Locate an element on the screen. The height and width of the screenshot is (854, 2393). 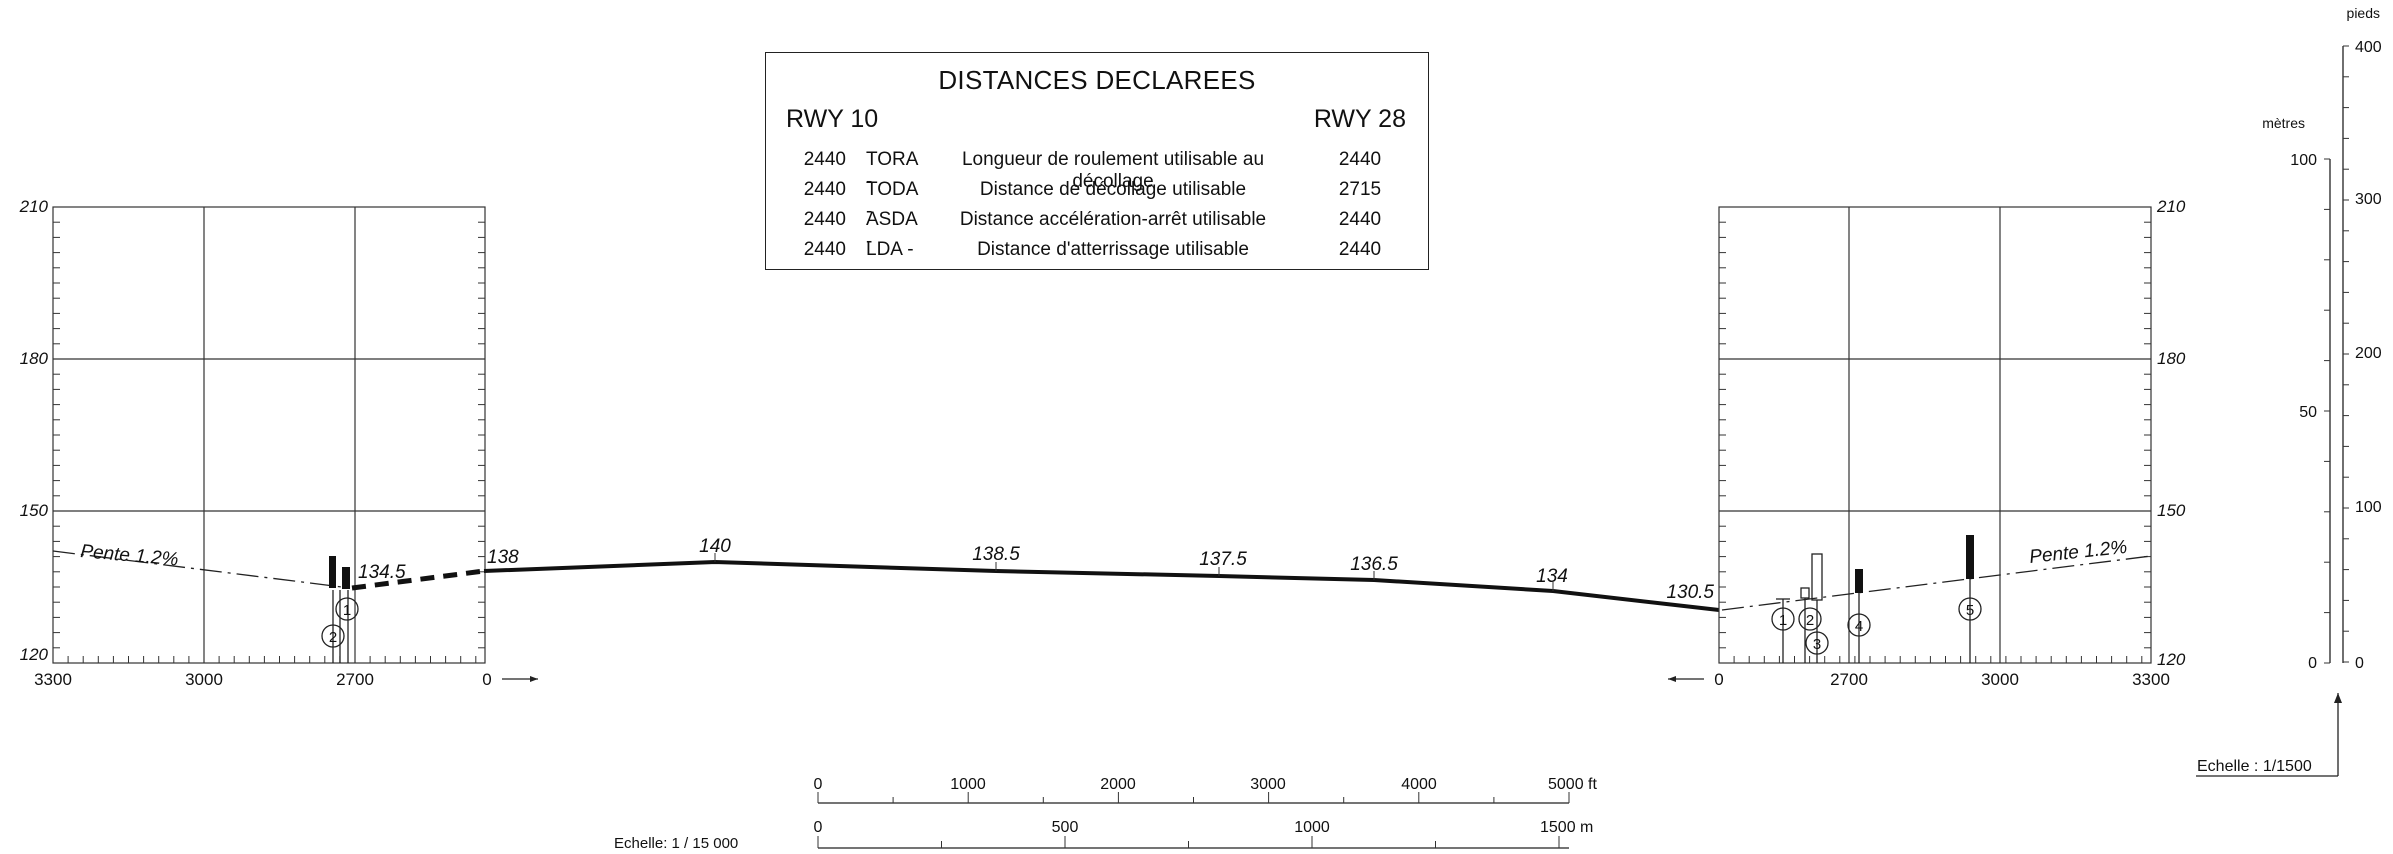
left-x-label: 0 is located at coordinates (486, 679).